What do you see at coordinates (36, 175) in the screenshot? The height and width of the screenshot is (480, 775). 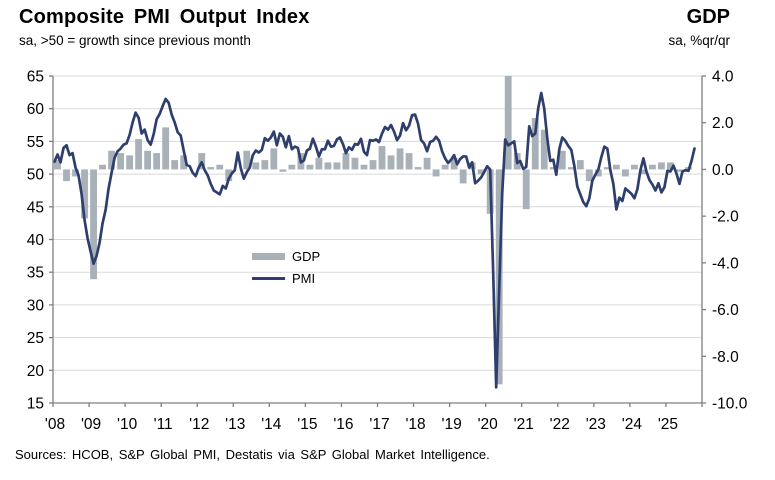 I see `left-axis-tick-label: 50` at bounding box center [36, 175].